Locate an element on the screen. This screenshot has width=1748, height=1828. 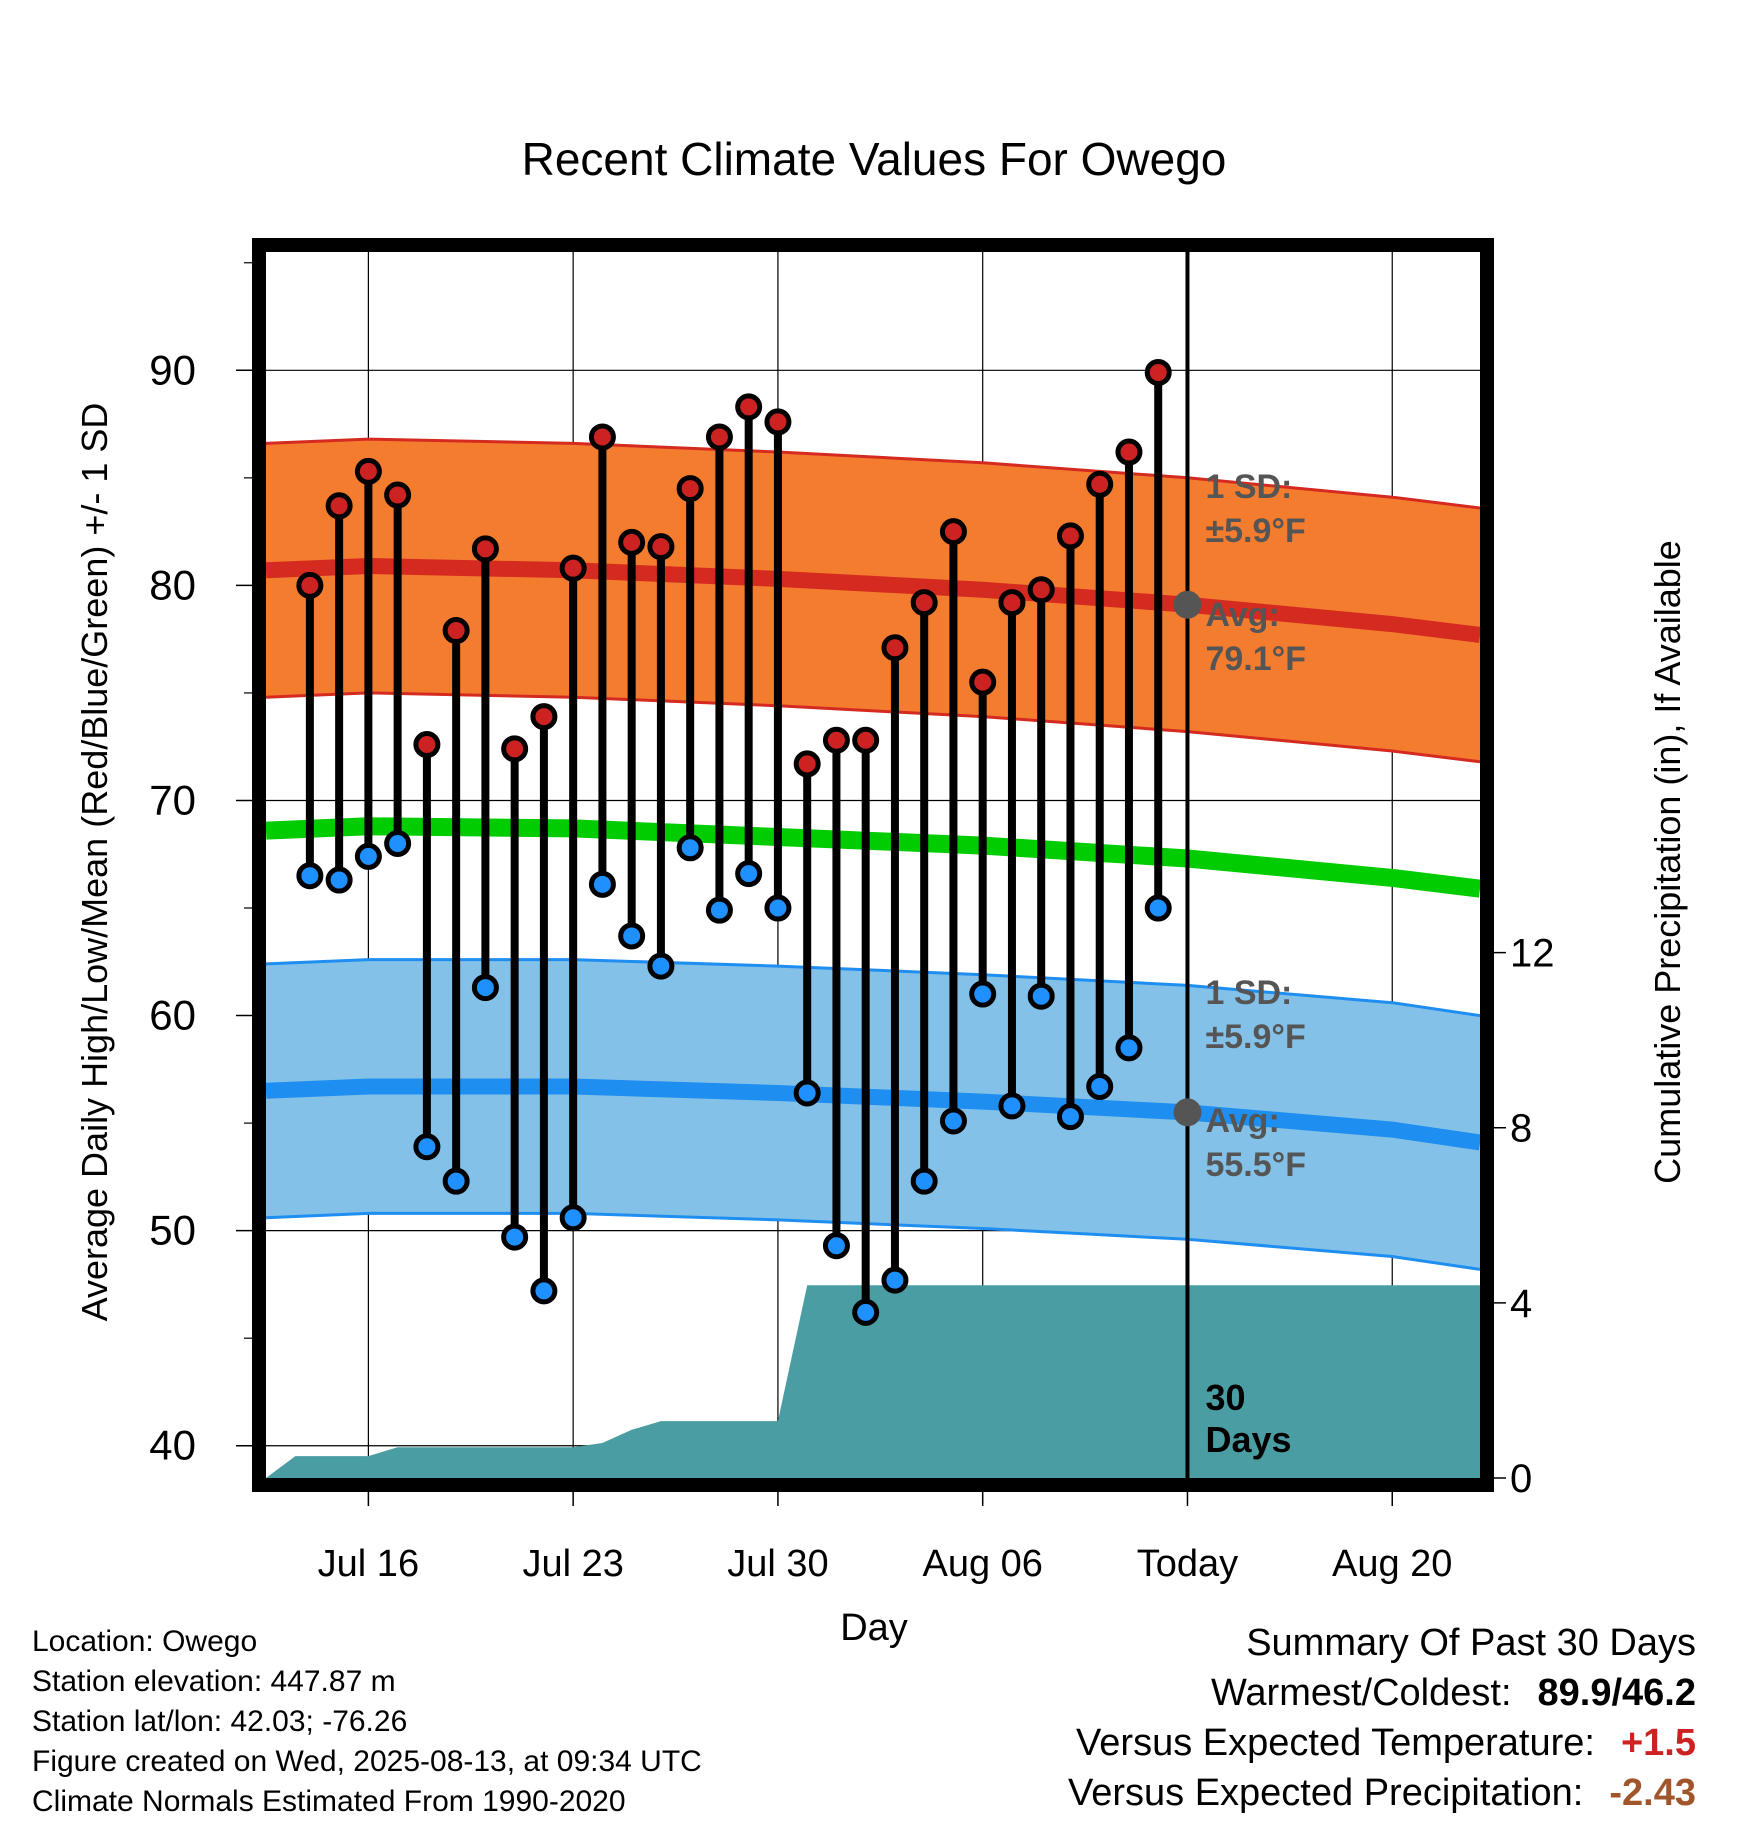
mean-normal-line is located at coordinates (873, 857).